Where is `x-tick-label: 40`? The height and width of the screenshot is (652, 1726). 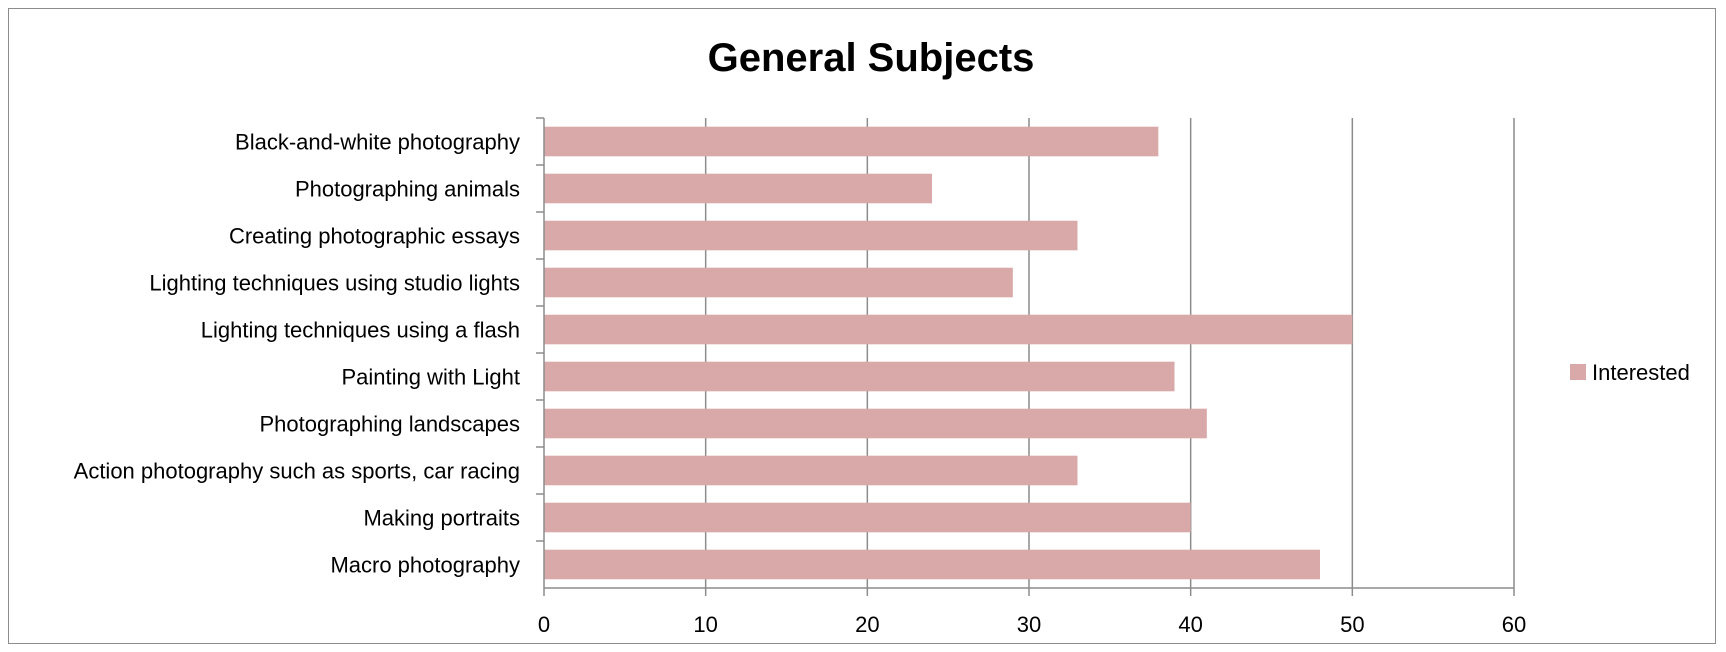
x-tick-label: 40 is located at coordinates (1190, 624).